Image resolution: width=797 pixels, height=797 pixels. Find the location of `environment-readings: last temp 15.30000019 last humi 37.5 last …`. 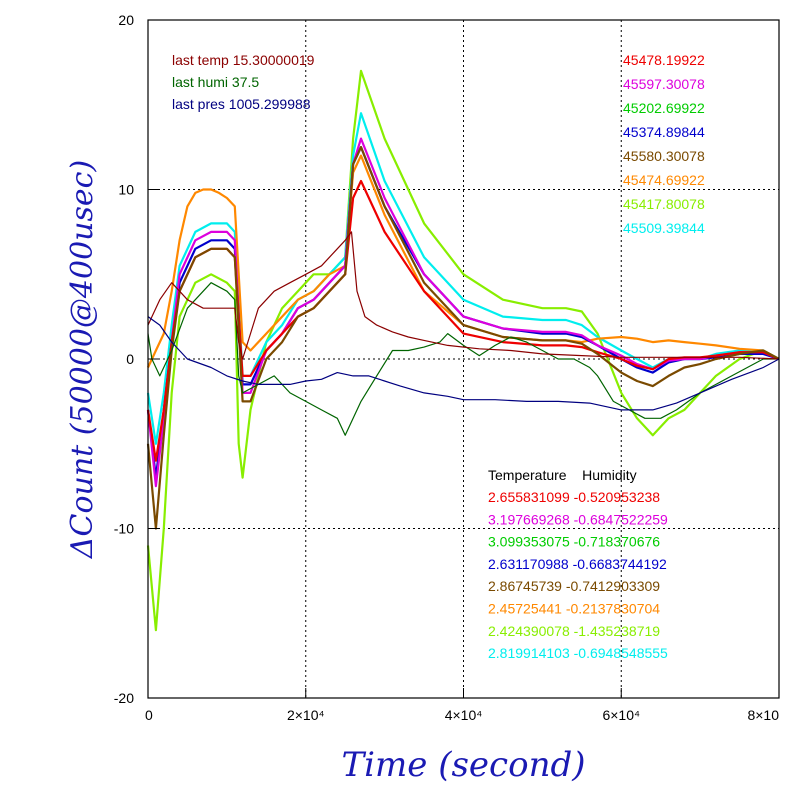

environment-readings: last temp 15.30000019 last humi 37.5 last … is located at coordinates (243, 82).